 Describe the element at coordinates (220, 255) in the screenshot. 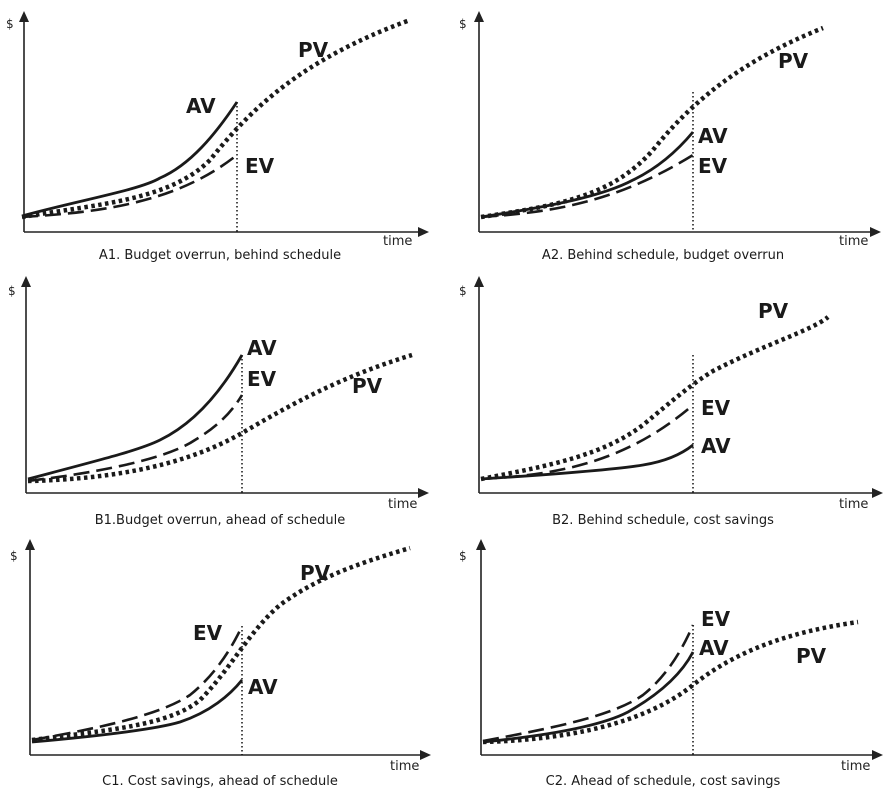

I see `panel-caption: A1. Budget overrun, behind schedule` at that location.